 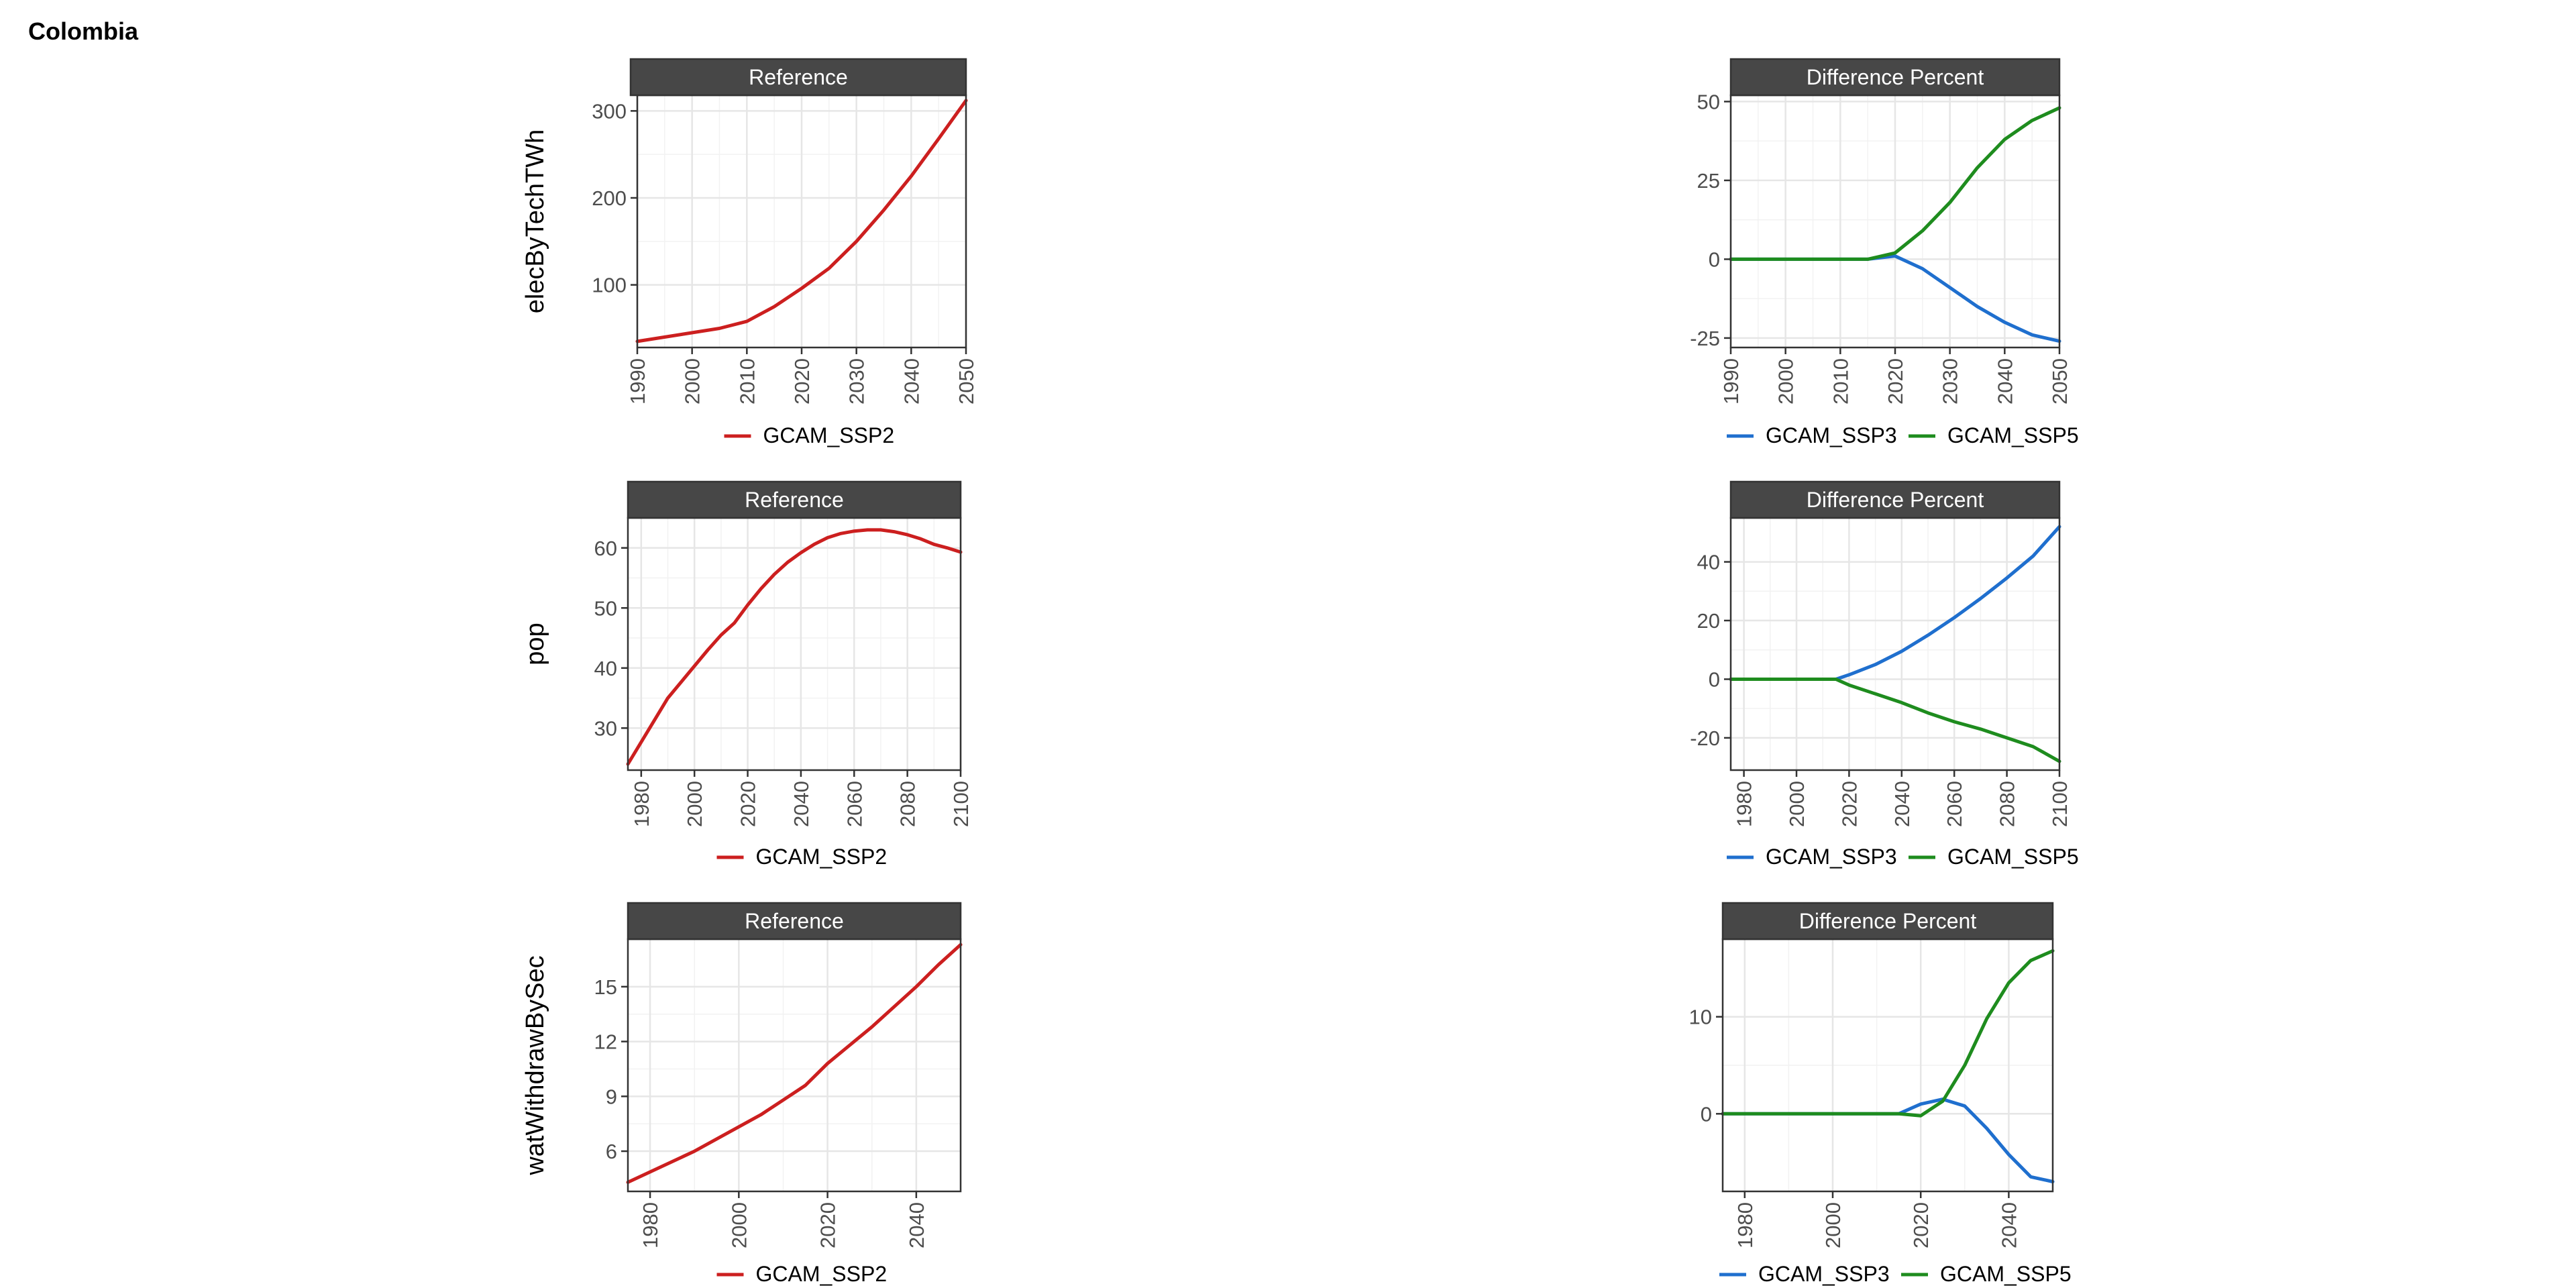 I want to click on y-tick-label: -25, so click(x=1705, y=338).